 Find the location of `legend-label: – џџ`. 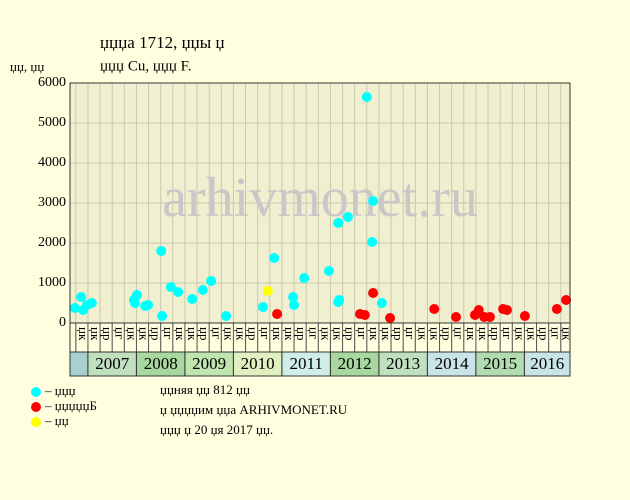

legend-label: – џџ is located at coordinates (56, 420).